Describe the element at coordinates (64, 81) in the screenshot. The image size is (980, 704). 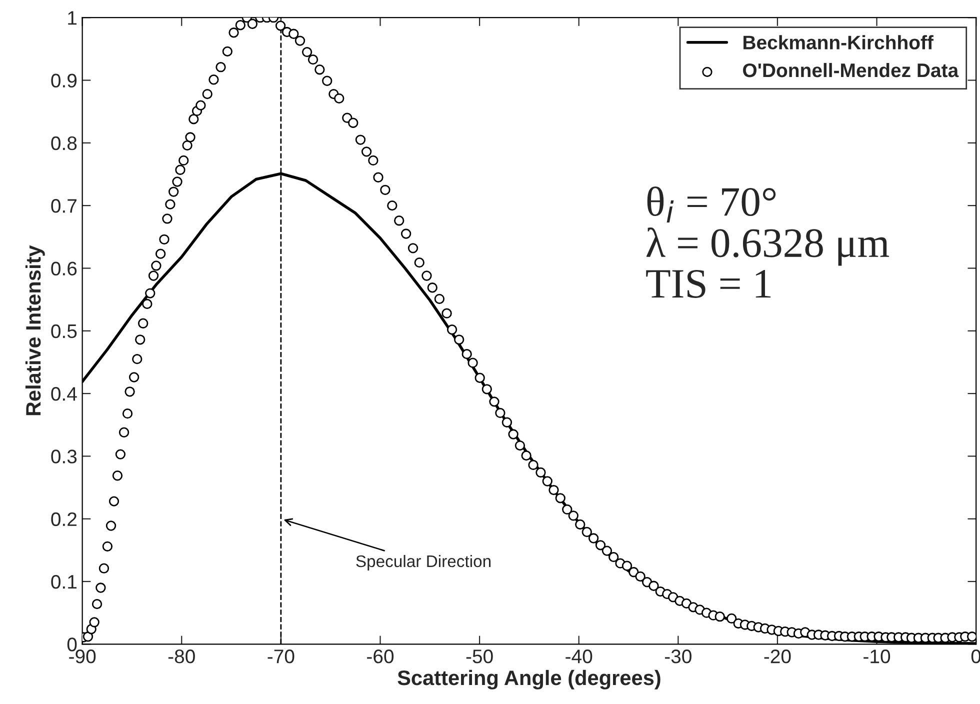
I see `y-tick-label: 0.9` at that location.